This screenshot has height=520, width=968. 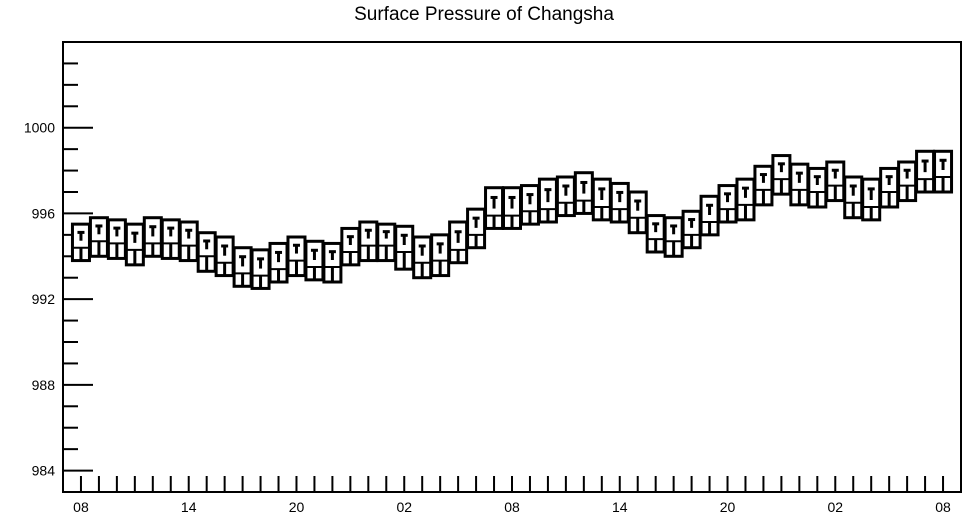 I want to click on y-tick-label: 992, so click(x=44, y=299).